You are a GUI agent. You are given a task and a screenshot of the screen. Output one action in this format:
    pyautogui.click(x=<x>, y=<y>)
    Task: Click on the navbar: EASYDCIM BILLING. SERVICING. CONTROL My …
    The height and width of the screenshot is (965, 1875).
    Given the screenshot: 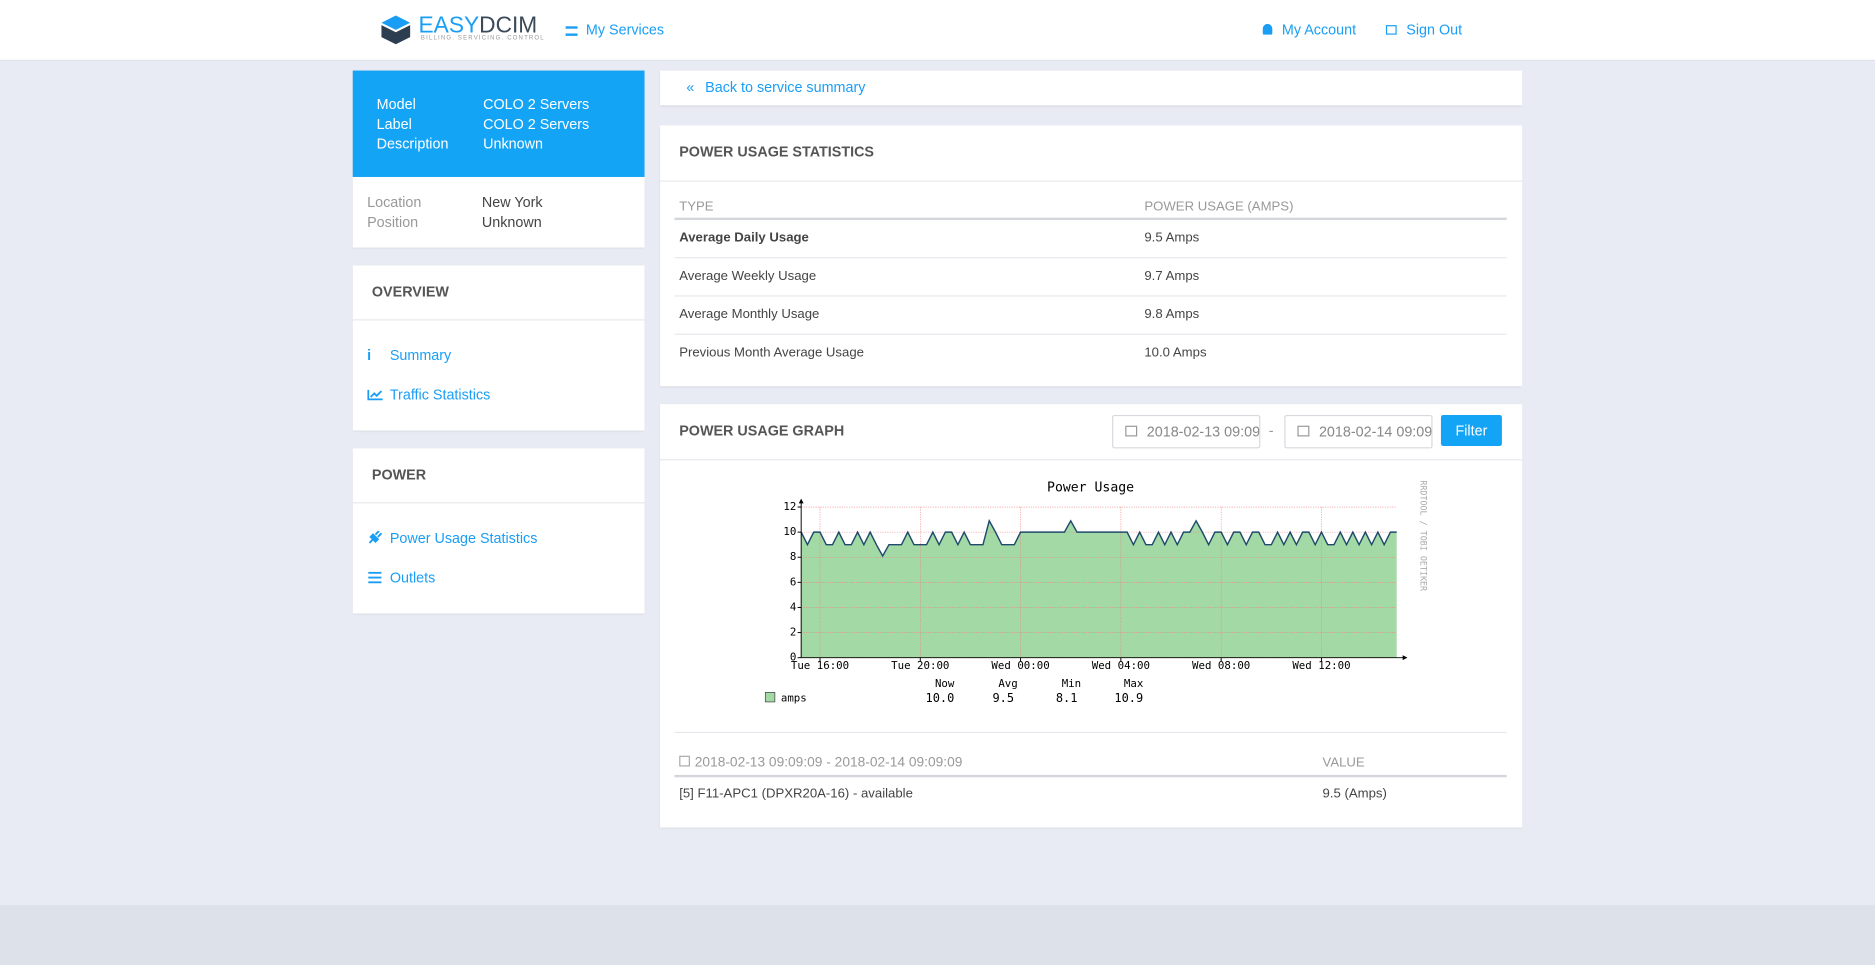 What is the action you would take?
    pyautogui.click(x=937, y=30)
    